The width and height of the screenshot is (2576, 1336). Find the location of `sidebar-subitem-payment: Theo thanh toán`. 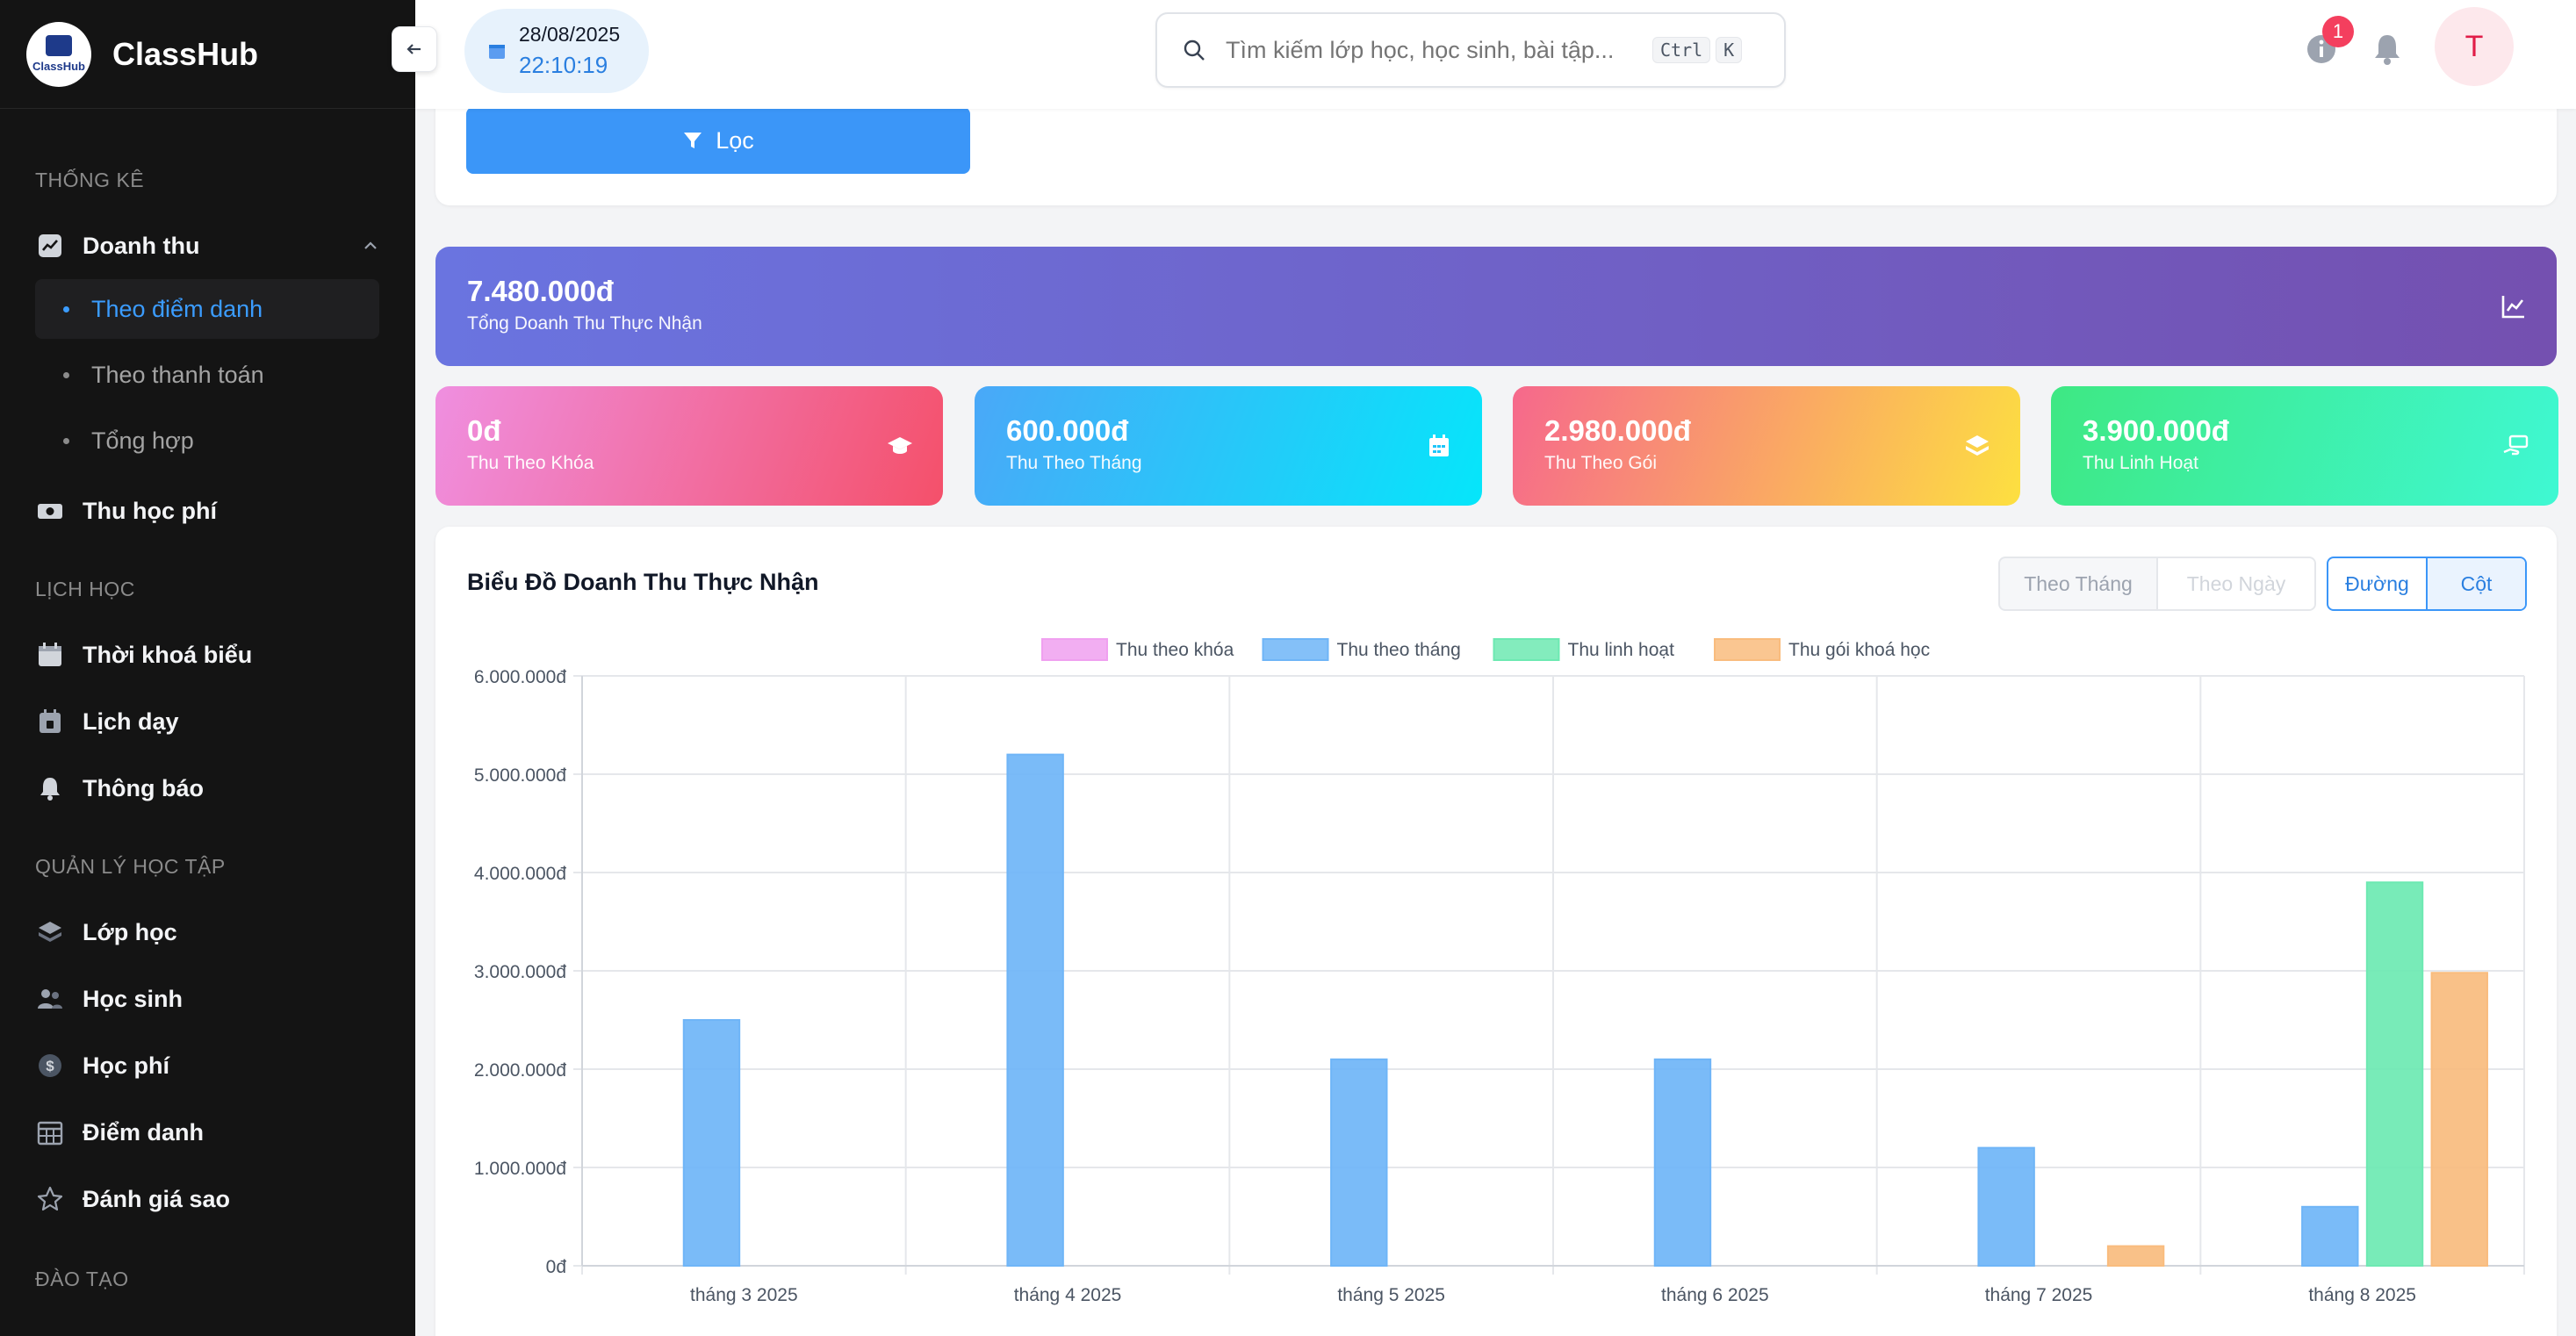

sidebar-subitem-payment: Theo thanh toán is located at coordinates (207, 375).